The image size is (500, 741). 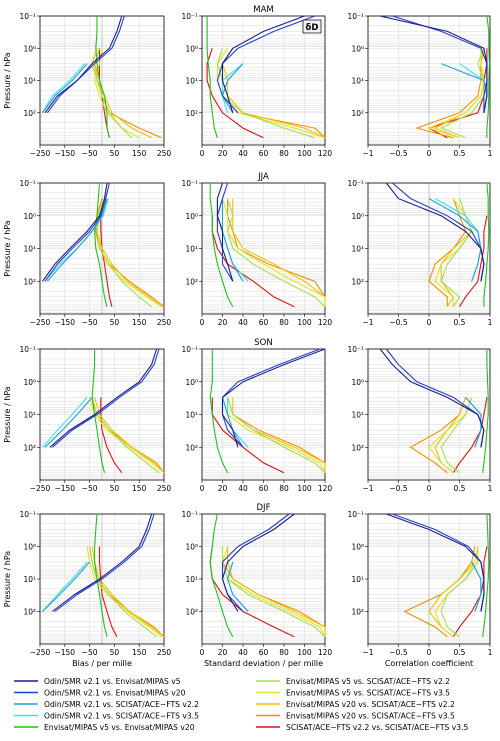 What do you see at coordinates (119, 727) in the screenshot?
I see `legend-label-mipas5_mipas20: Envisat/MIPAS v5 vs. Envisat/MIPAS v20` at bounding box center [119, 727].